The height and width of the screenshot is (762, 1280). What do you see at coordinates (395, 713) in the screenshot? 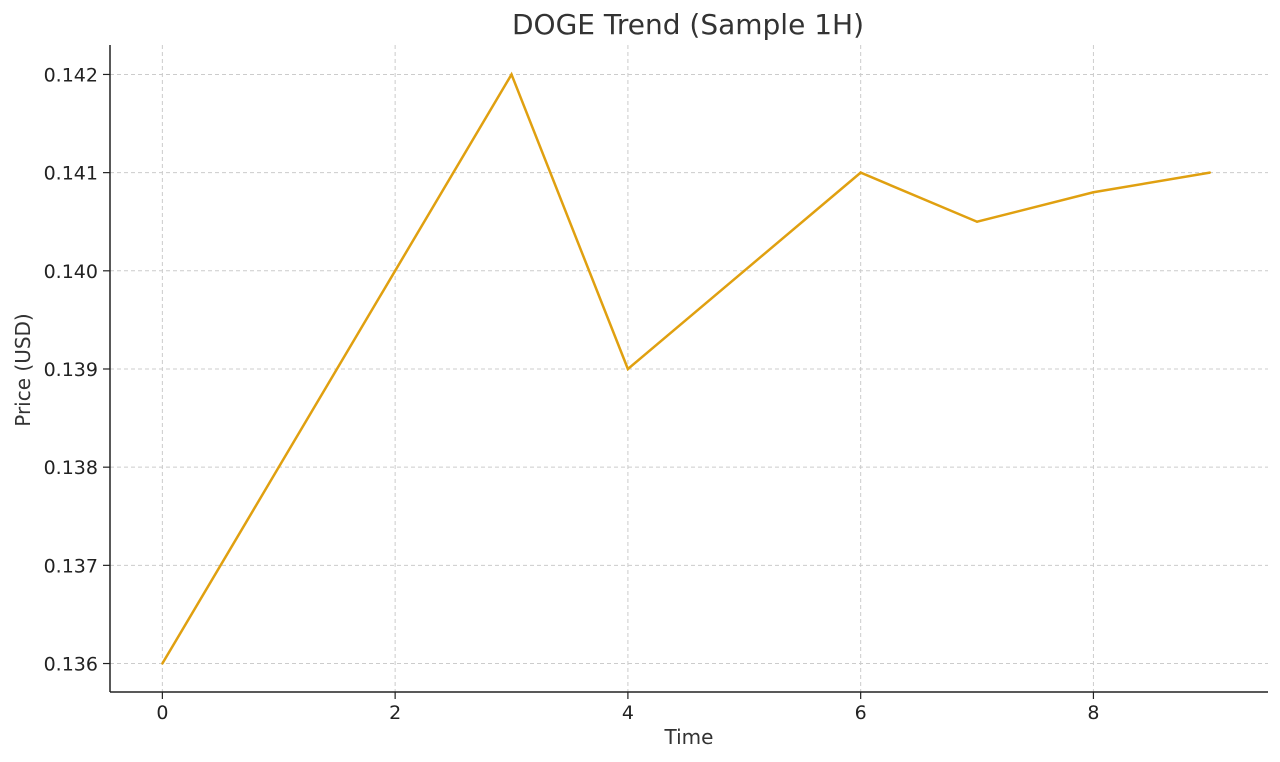
I see `x-tick-label: 2` at bounding box center [395, 713].